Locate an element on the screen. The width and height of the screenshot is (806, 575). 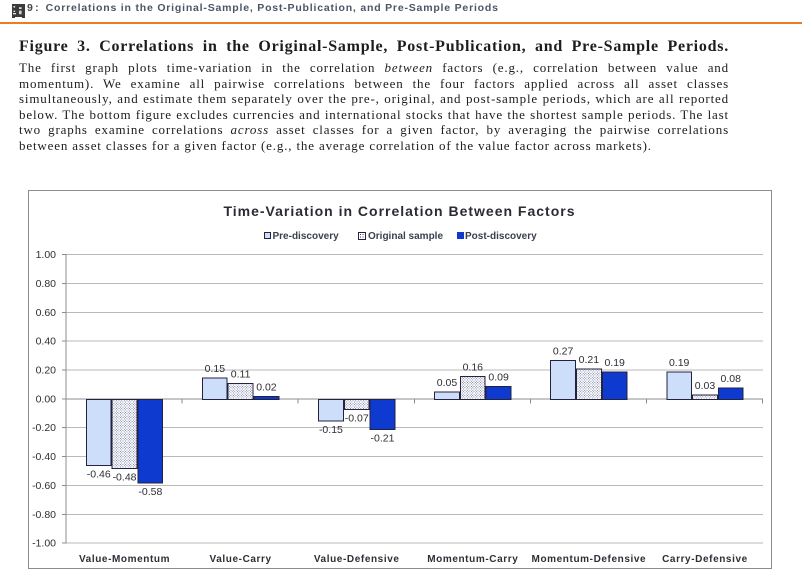
svg-text: 0.03 is located at coordinates (705, 386).